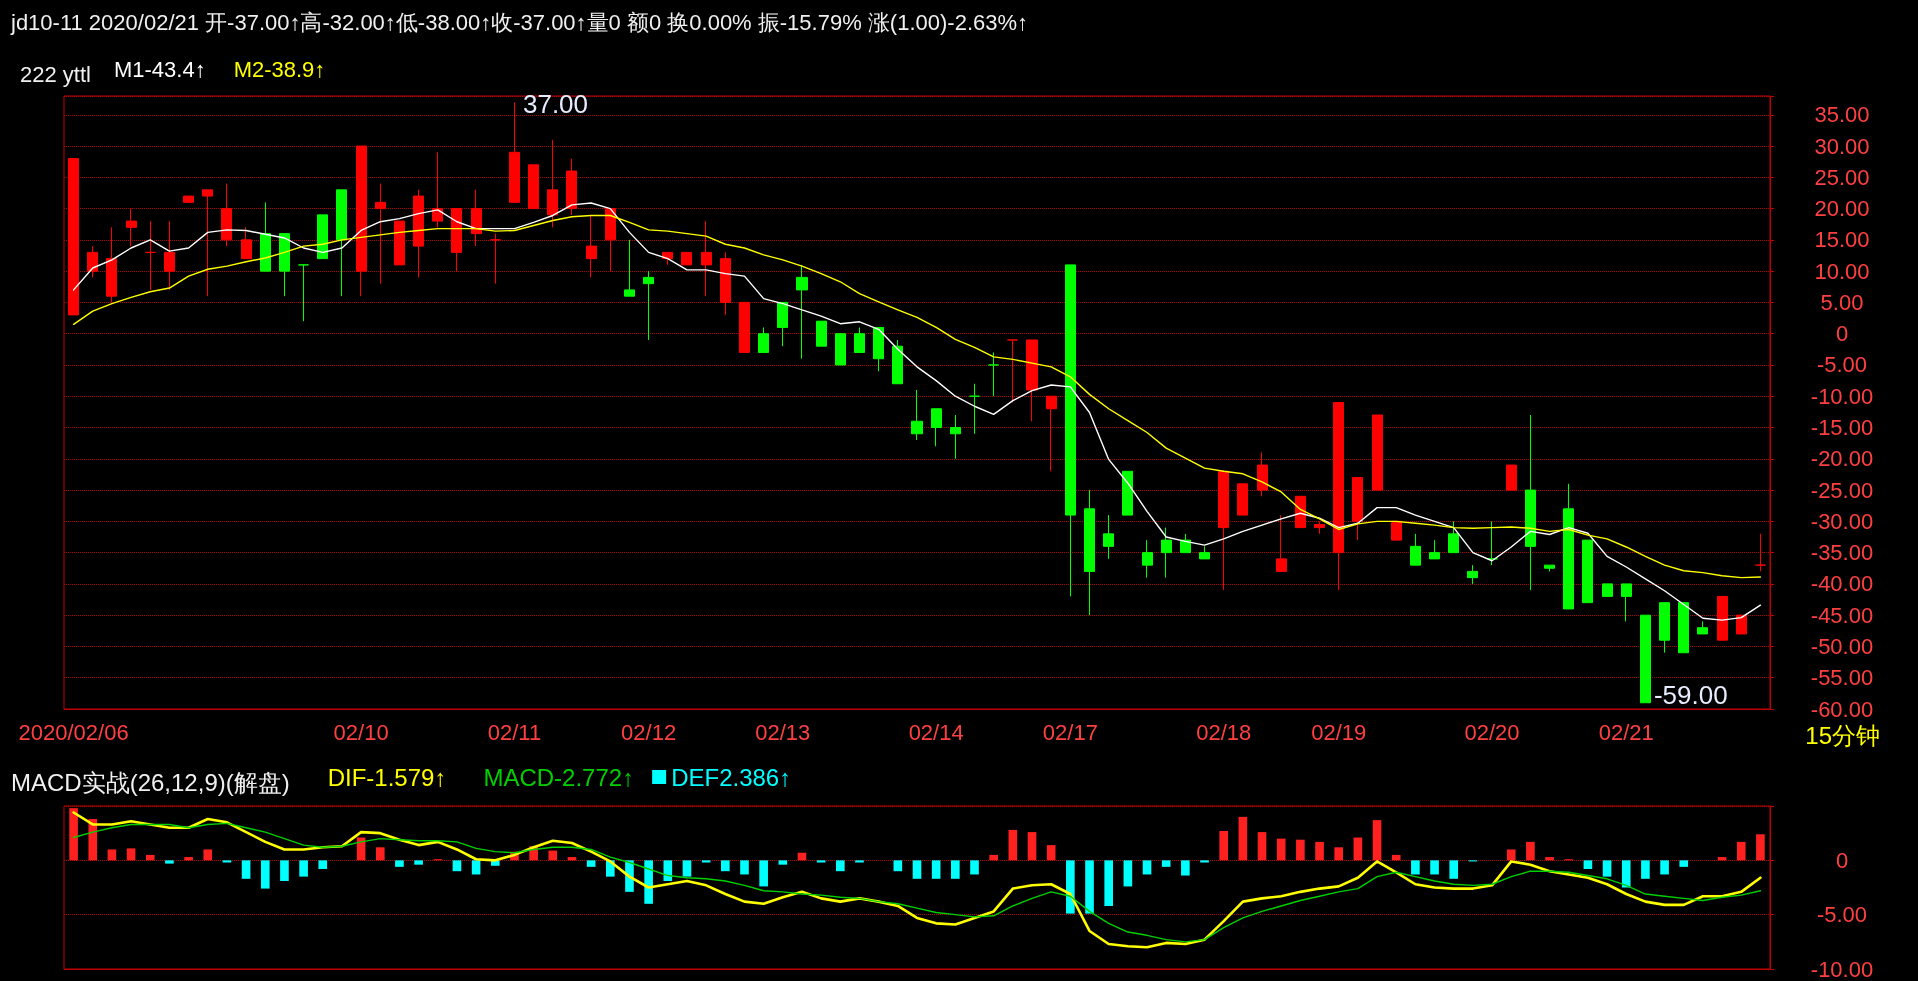 This screenshot has height=981, width=1918. Describe the element at coordinates (936, 732) in the screenshot. I see `x-tick-label: 02/14` at that location.